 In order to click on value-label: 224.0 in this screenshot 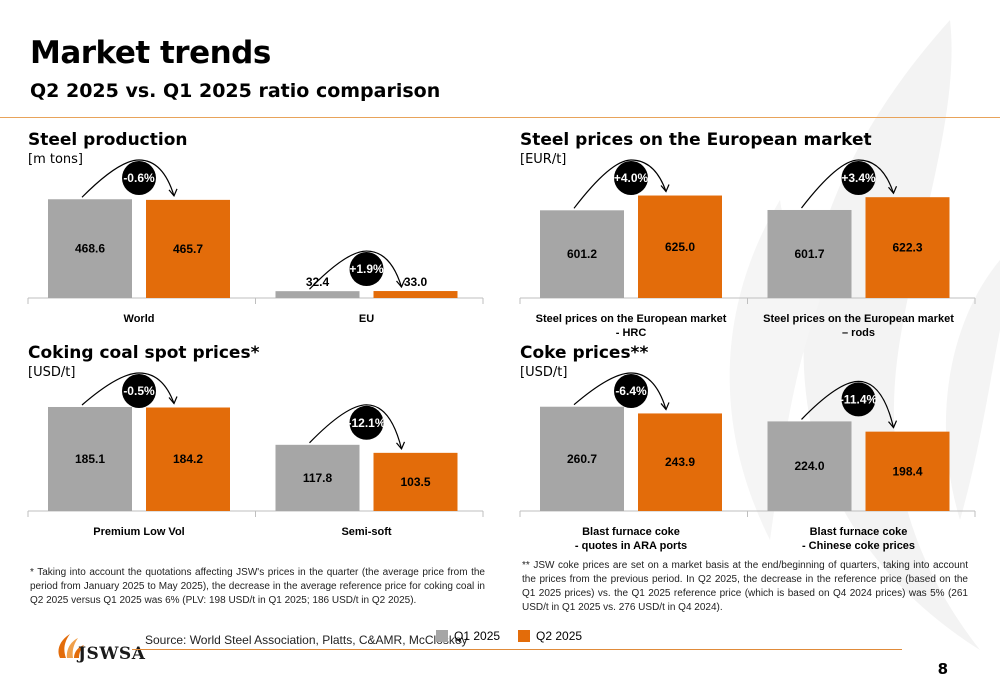, I will do `click(809, 466)`.